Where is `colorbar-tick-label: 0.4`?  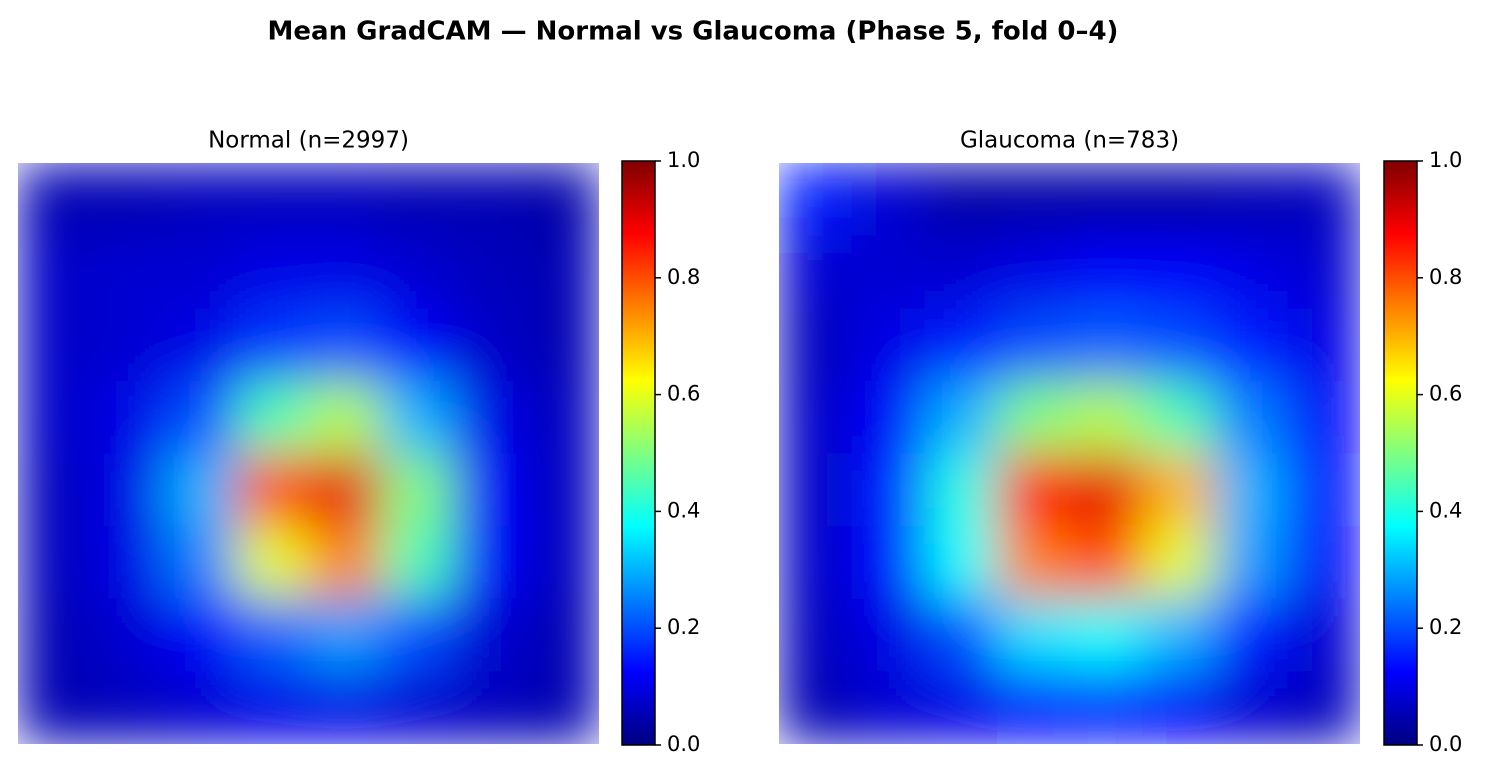
colorbar-tick-label: 0.4 is located at coordinates (1445, 510).